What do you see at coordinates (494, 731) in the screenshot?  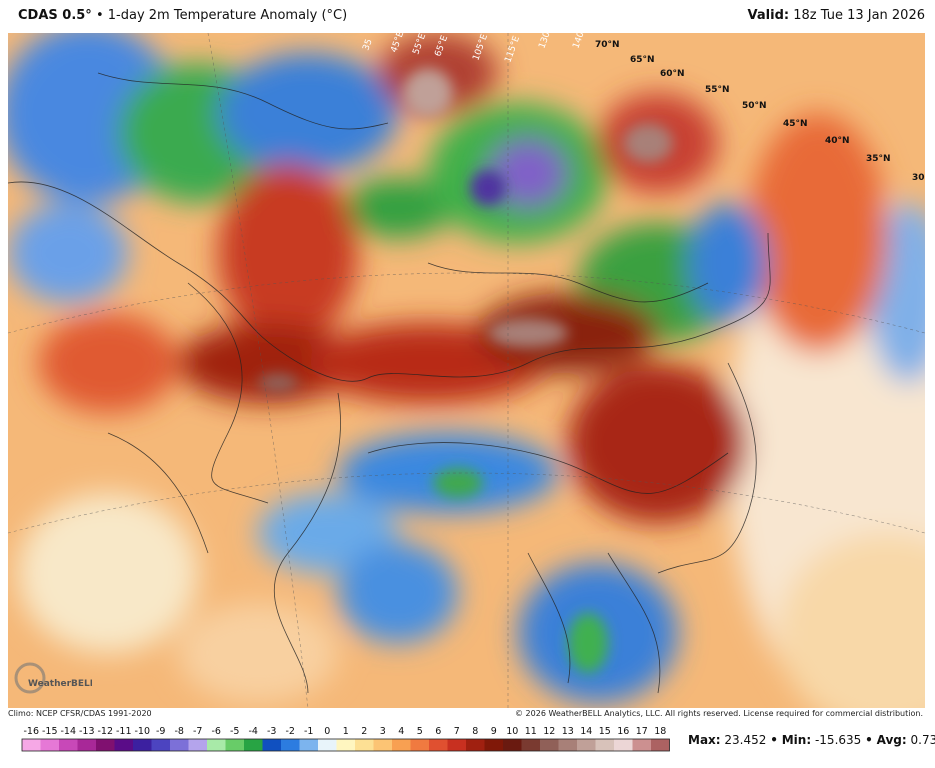 I see `colorbar-label: 9` at bounding box center [494, 731].